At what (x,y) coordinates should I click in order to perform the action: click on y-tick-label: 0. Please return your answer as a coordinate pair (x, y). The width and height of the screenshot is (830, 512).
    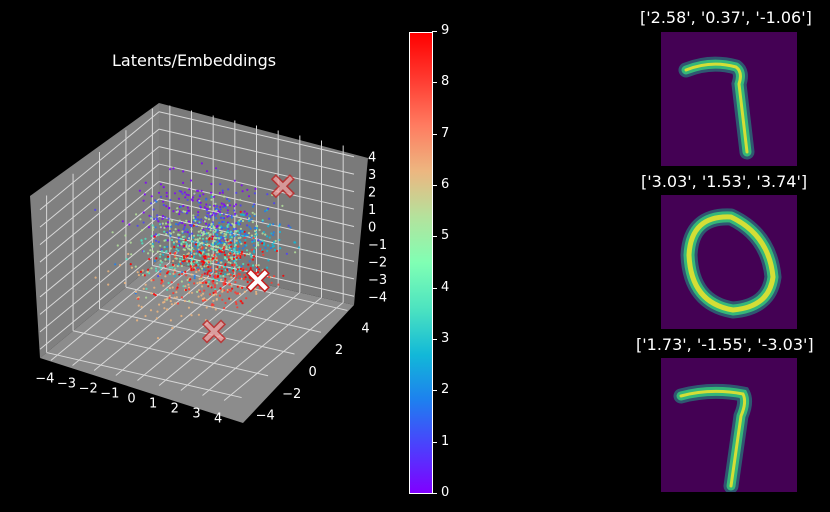
    Looking at the image, I should click on (313, 372).